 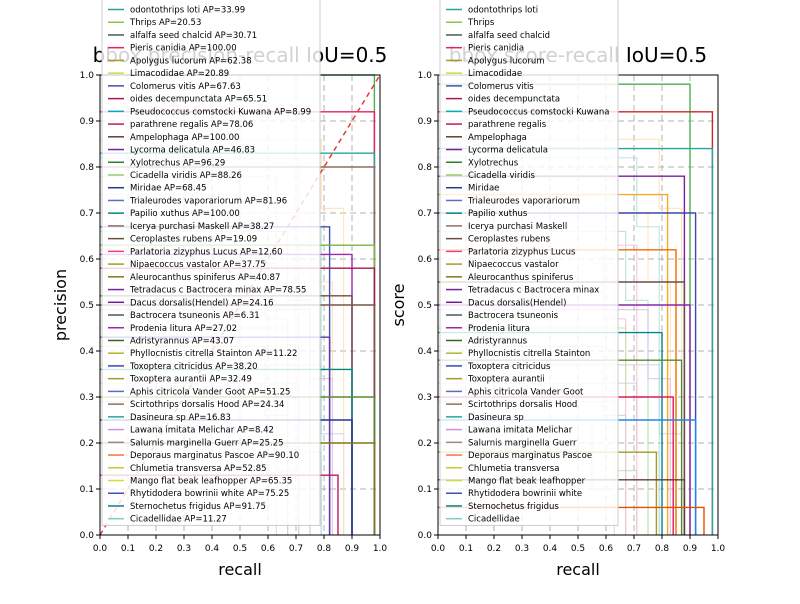 I want to click on left-legend-entry: Limacodidae AP=20.89, so click(x=179, y=74).